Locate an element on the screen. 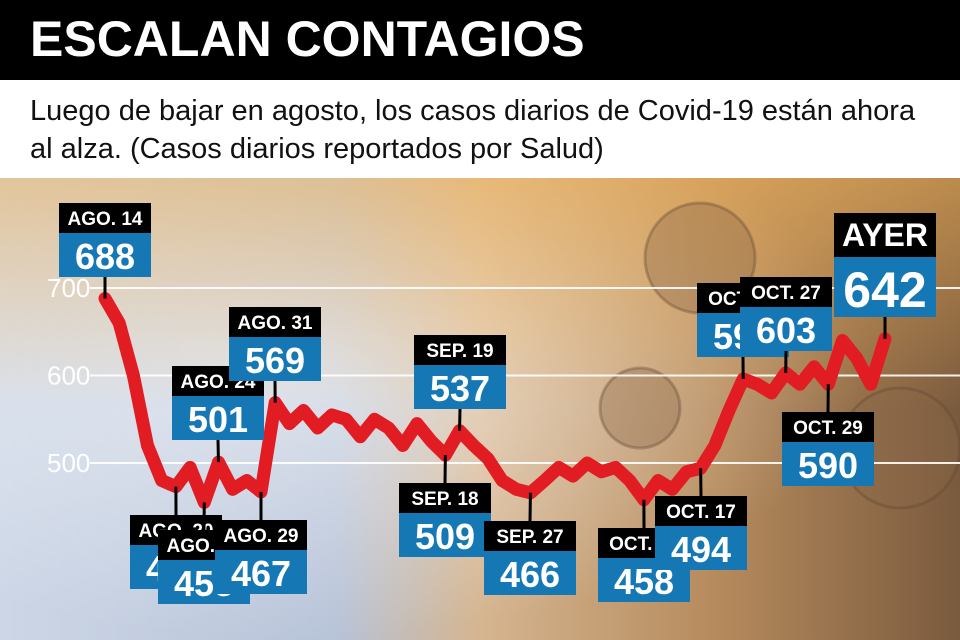 This screenshot has height=640, width=960. y-tick-label: 600 is located at coordinates (68, 376).